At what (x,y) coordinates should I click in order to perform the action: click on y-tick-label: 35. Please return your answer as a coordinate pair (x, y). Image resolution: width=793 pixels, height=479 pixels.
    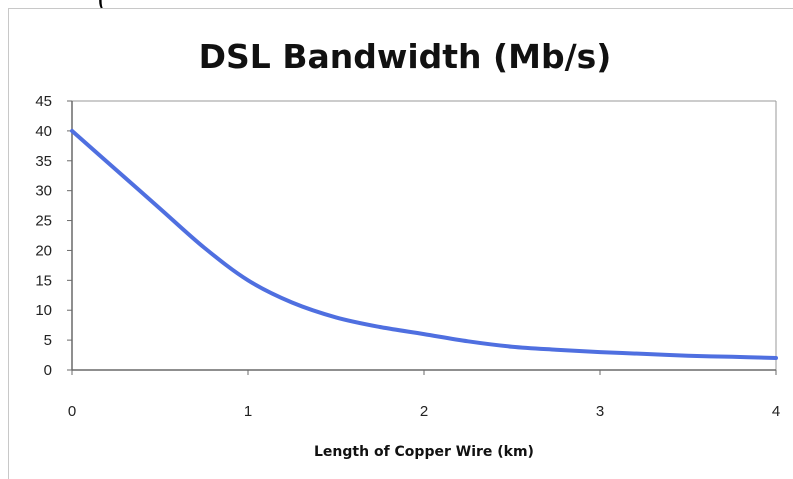
    Looking at the image, I should click on (43, 161).